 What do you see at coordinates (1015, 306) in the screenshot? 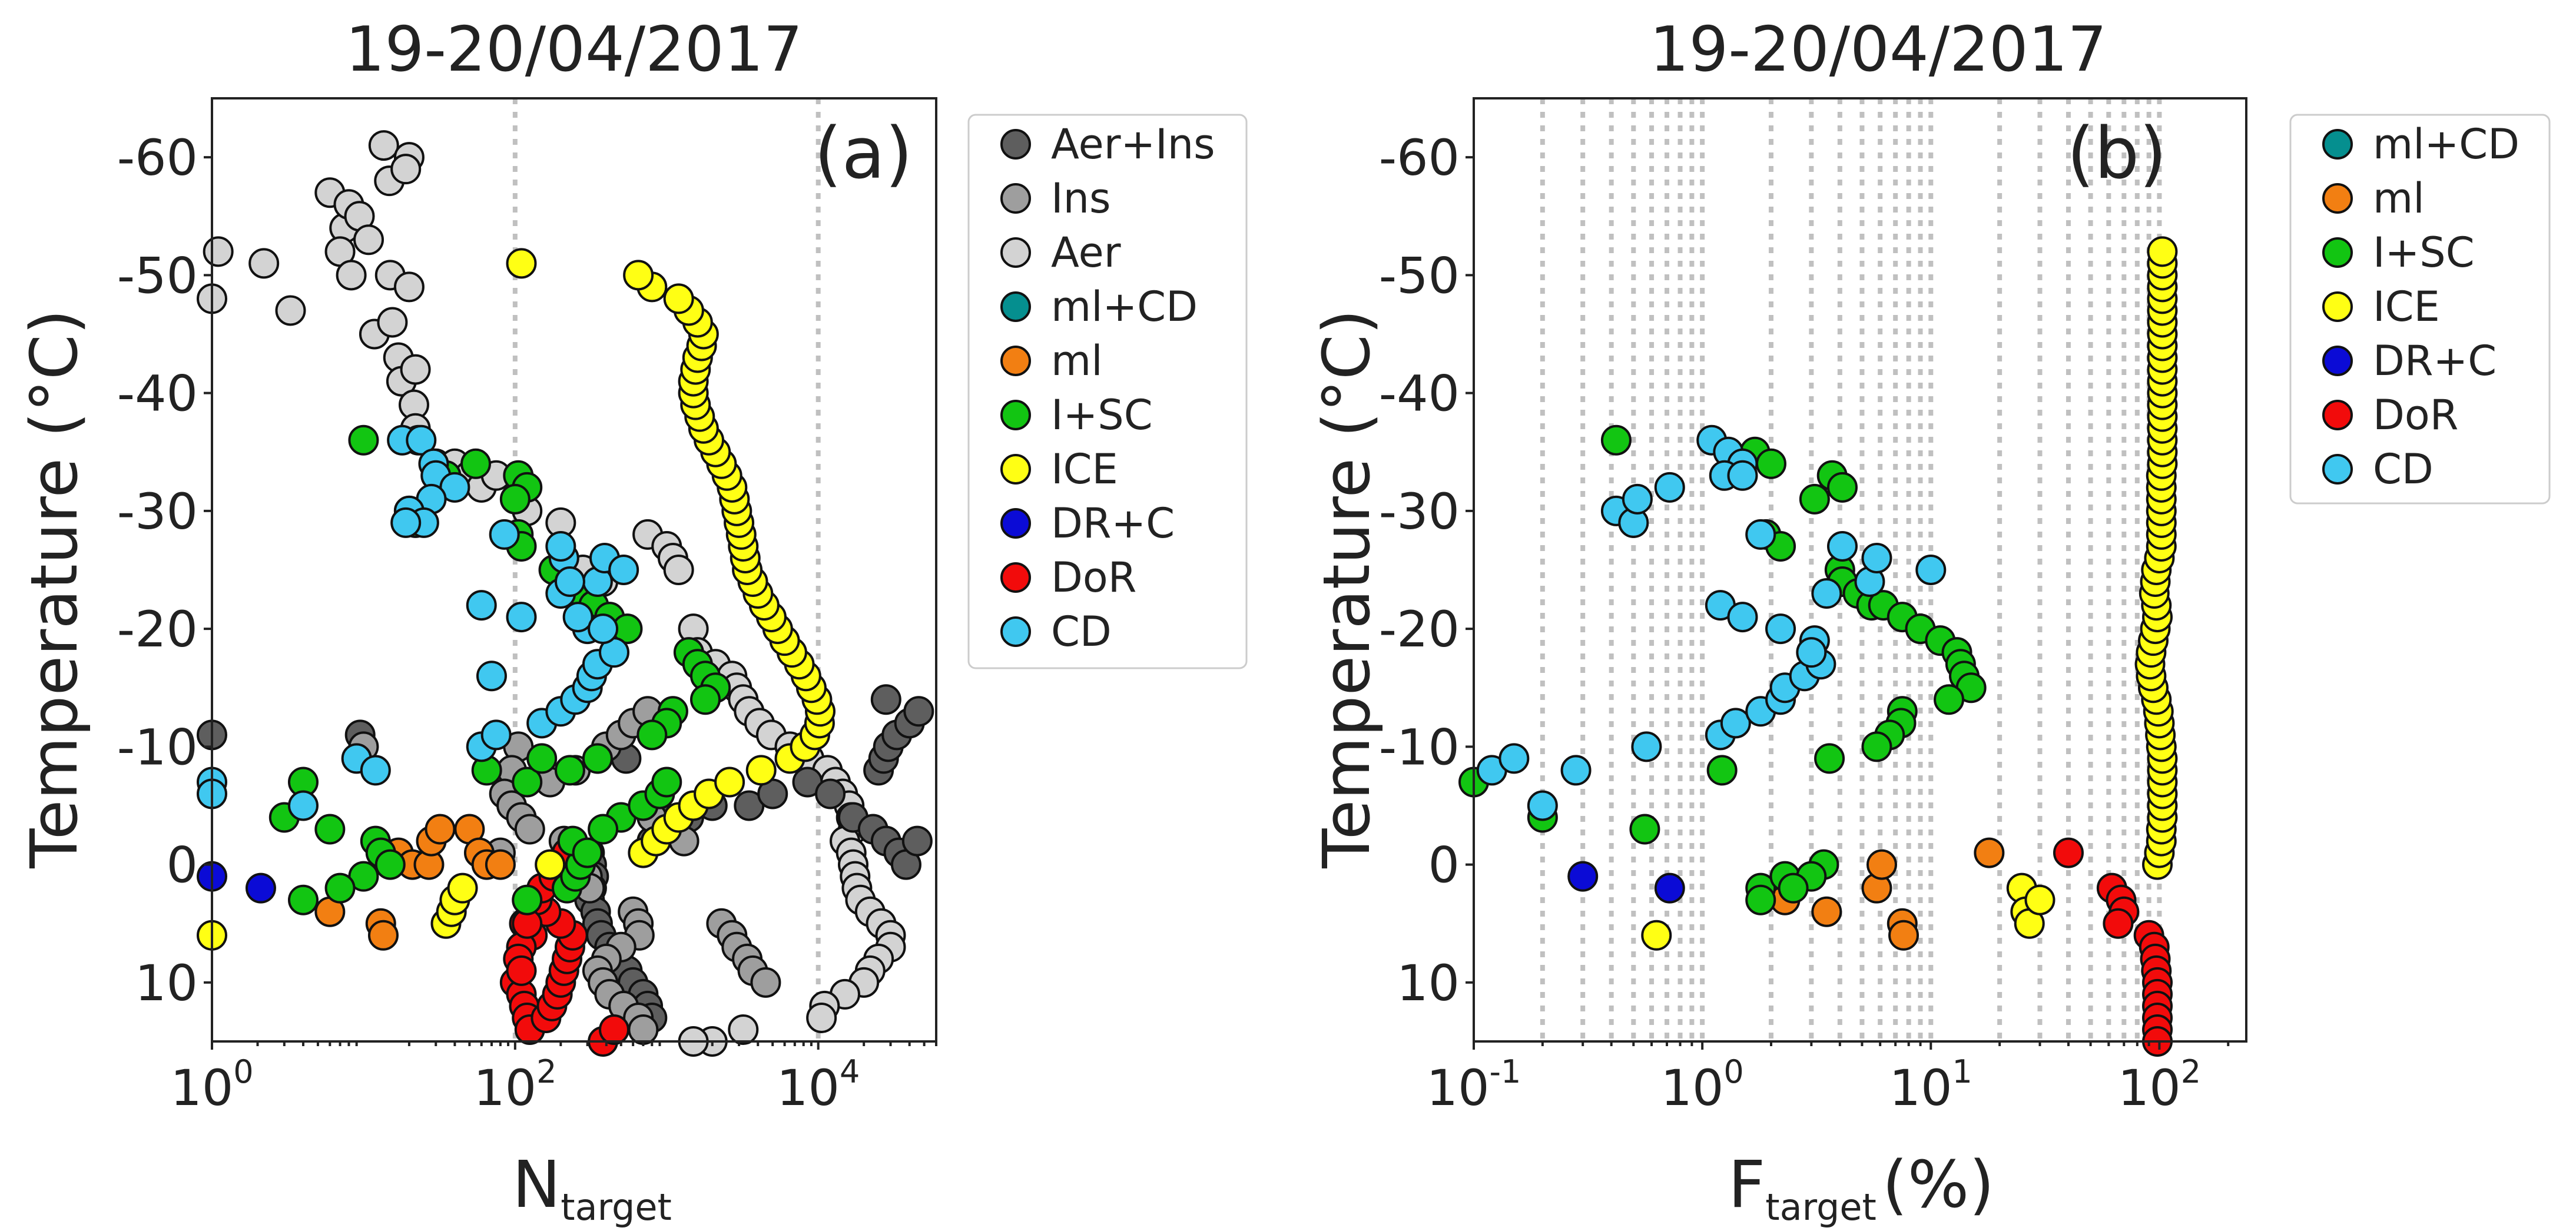
I see `legend-marker-ml-cd` at bounding box center [1015, 306].